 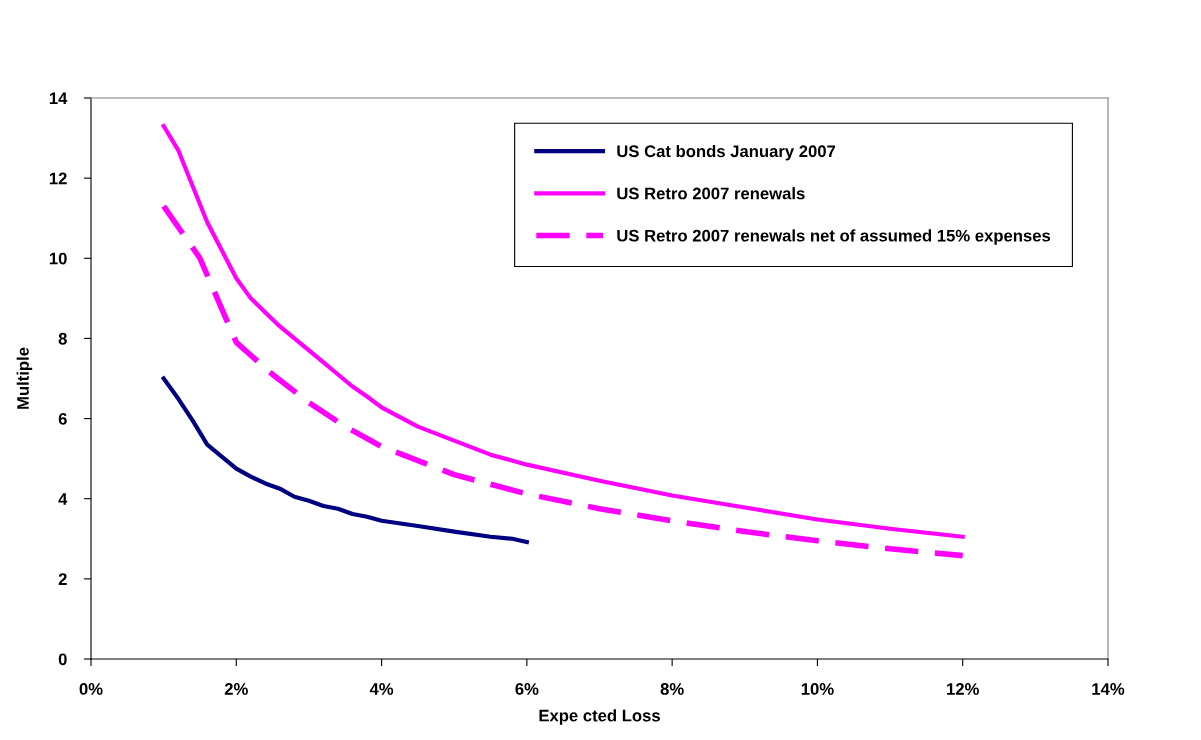 What do you see at coordinates (1108, 689) in the screenshot?
I see `x-tick-label: 14%` at bounding box center [1108, 689].